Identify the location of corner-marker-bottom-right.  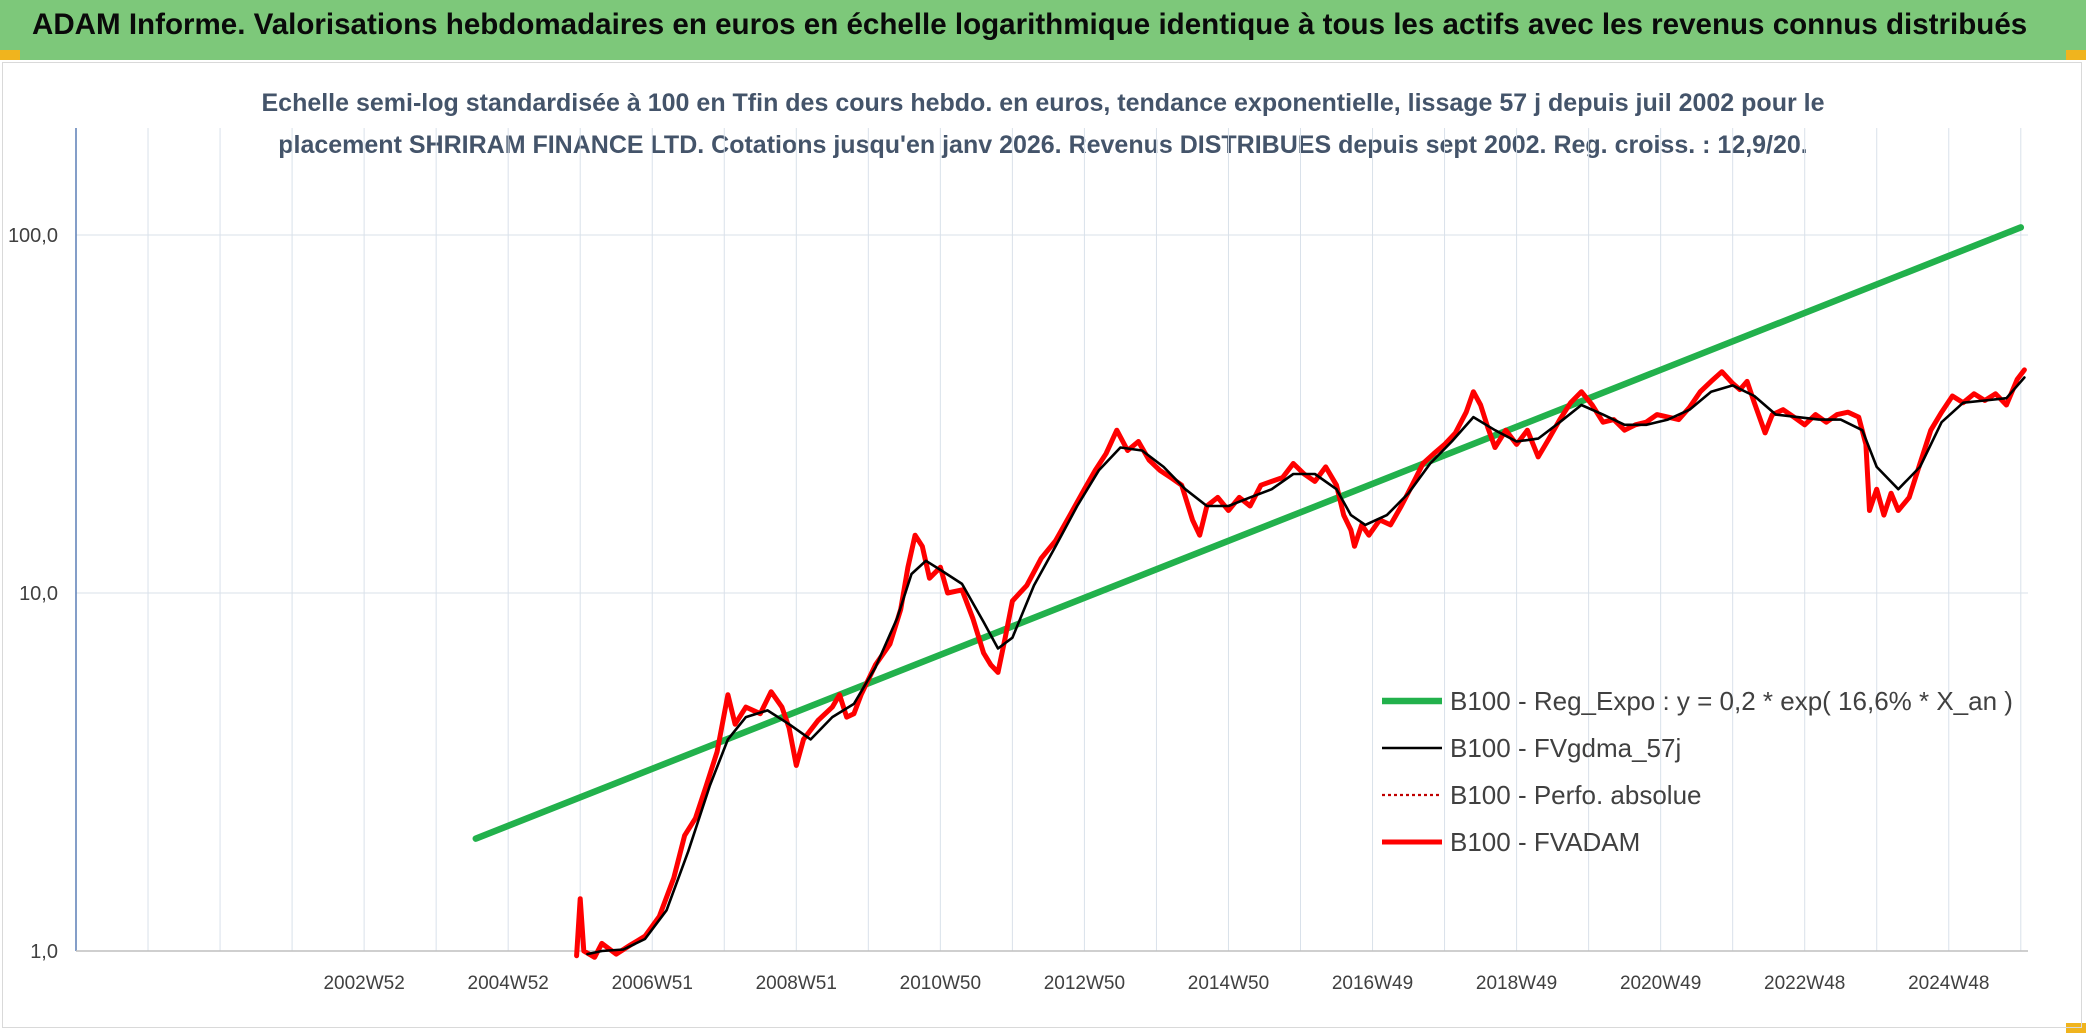
(2076, 1028).